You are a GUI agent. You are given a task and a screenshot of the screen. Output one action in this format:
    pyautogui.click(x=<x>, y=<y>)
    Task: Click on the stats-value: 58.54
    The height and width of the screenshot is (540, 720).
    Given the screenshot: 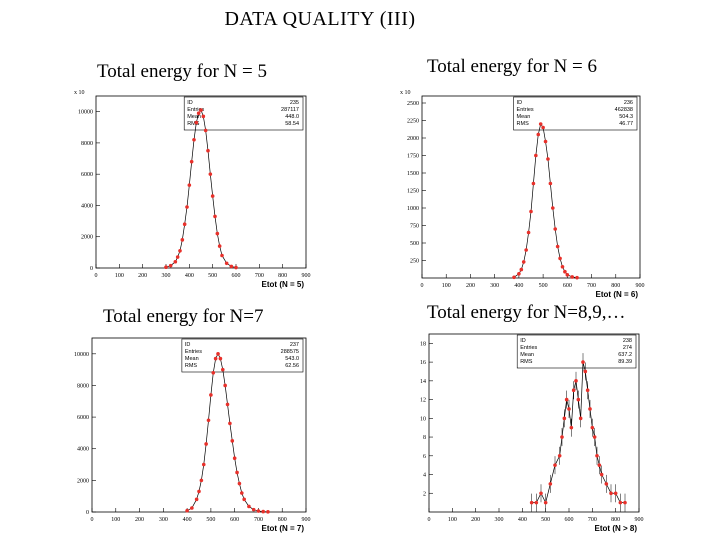 What is the action you would take?
    pyautogui.click(x=292, y=124)
    